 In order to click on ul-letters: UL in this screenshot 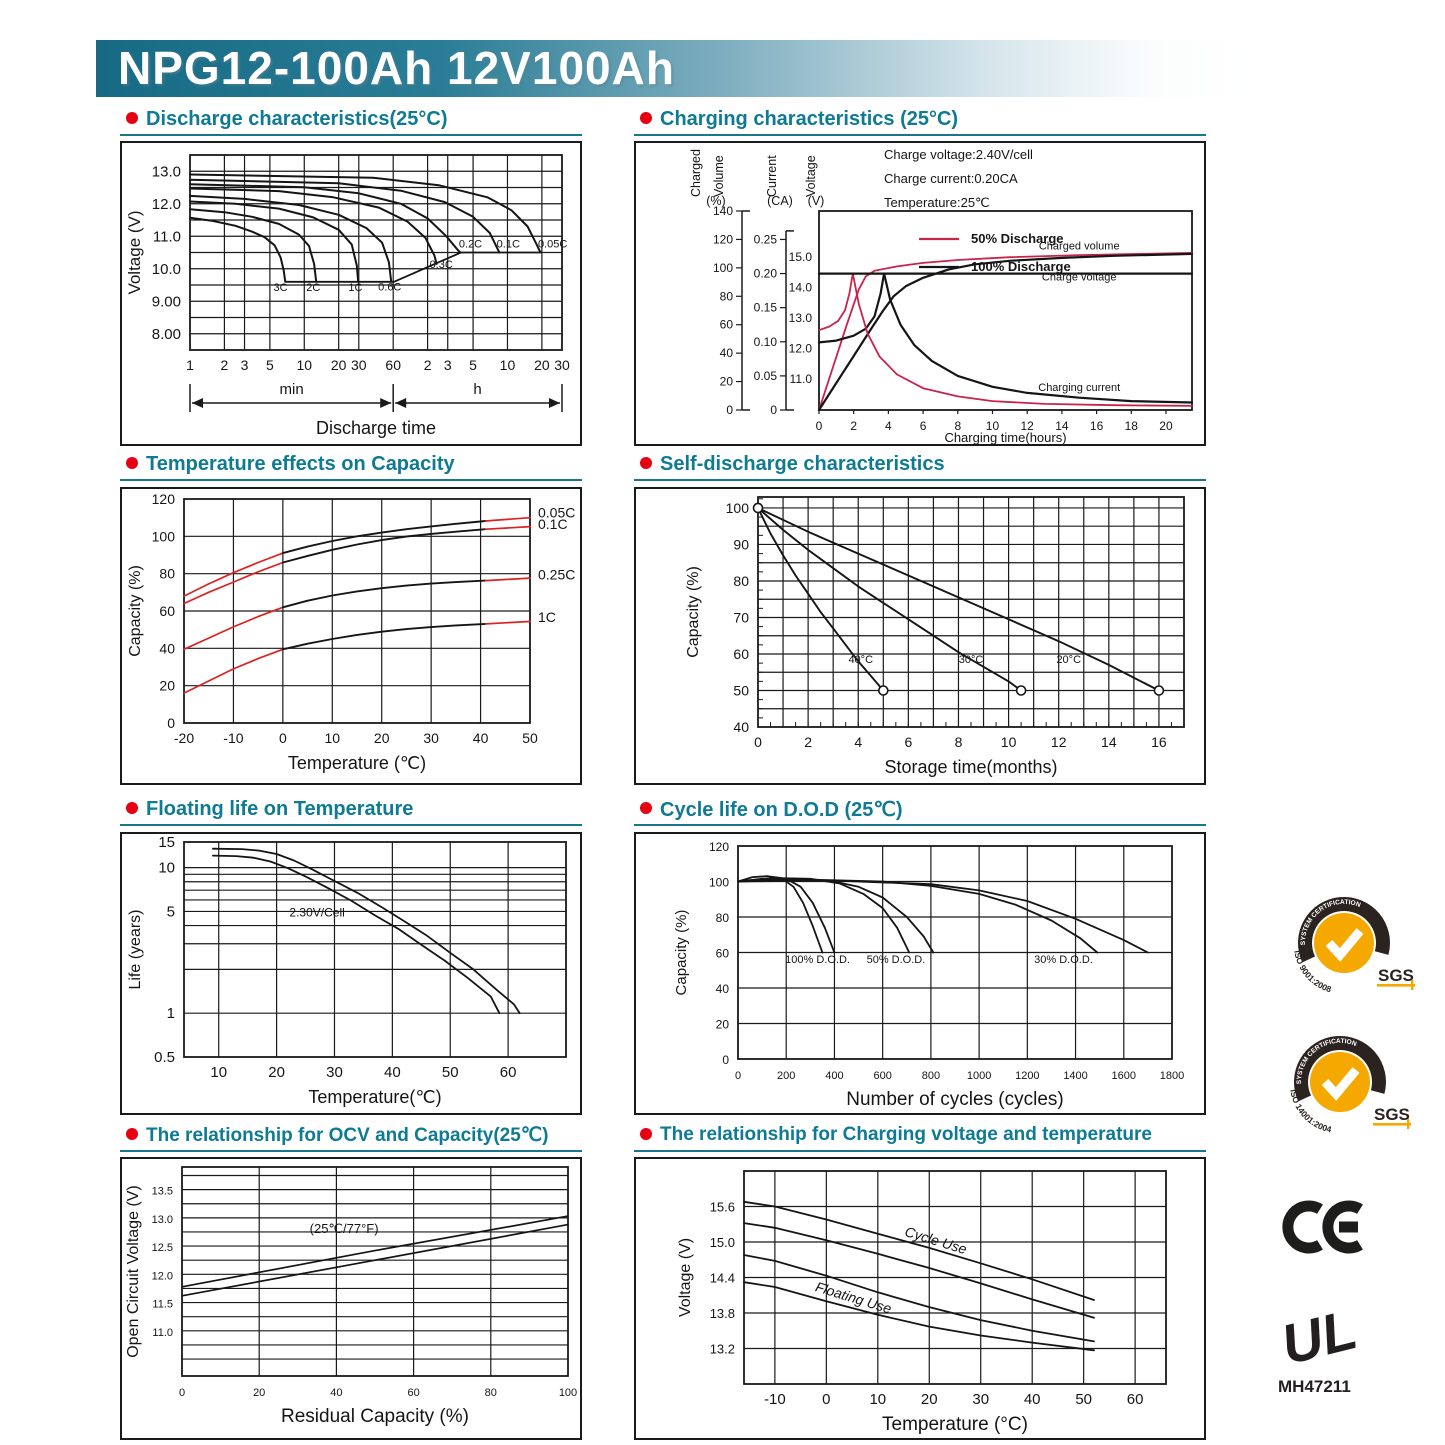, I will do `click(1319, 1338)`.